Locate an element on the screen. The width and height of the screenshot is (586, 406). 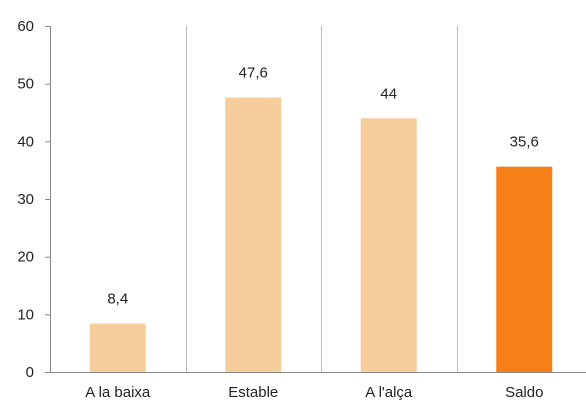
data-label: 35,6 is located at coordinates (524, 142).